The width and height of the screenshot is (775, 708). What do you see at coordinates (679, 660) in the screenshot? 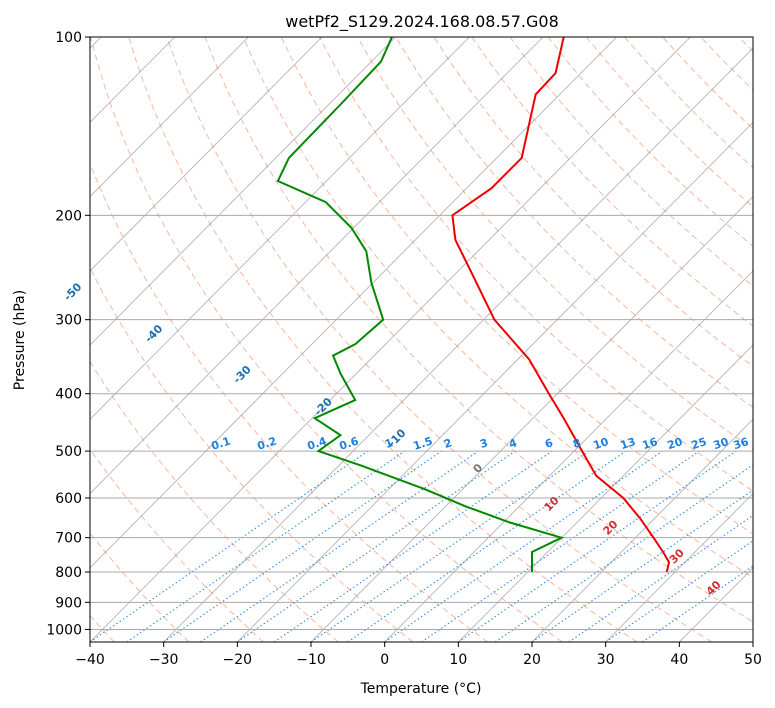
I see `x-tick-label: 40` at bounding box center [679, 660].